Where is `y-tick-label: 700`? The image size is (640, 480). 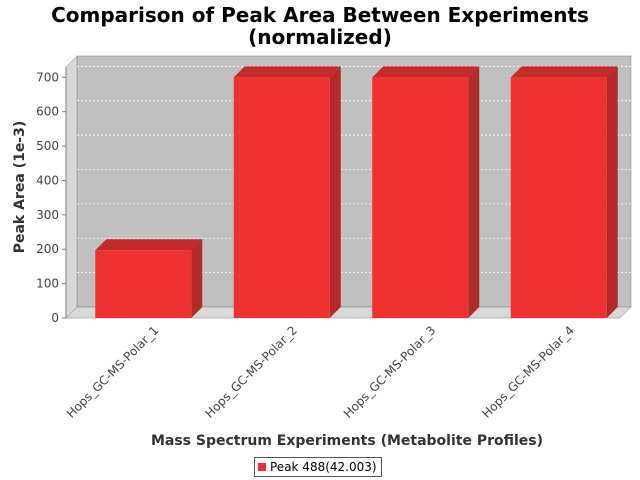 y-tick-label: 700 is located at coordinates (47, 77).